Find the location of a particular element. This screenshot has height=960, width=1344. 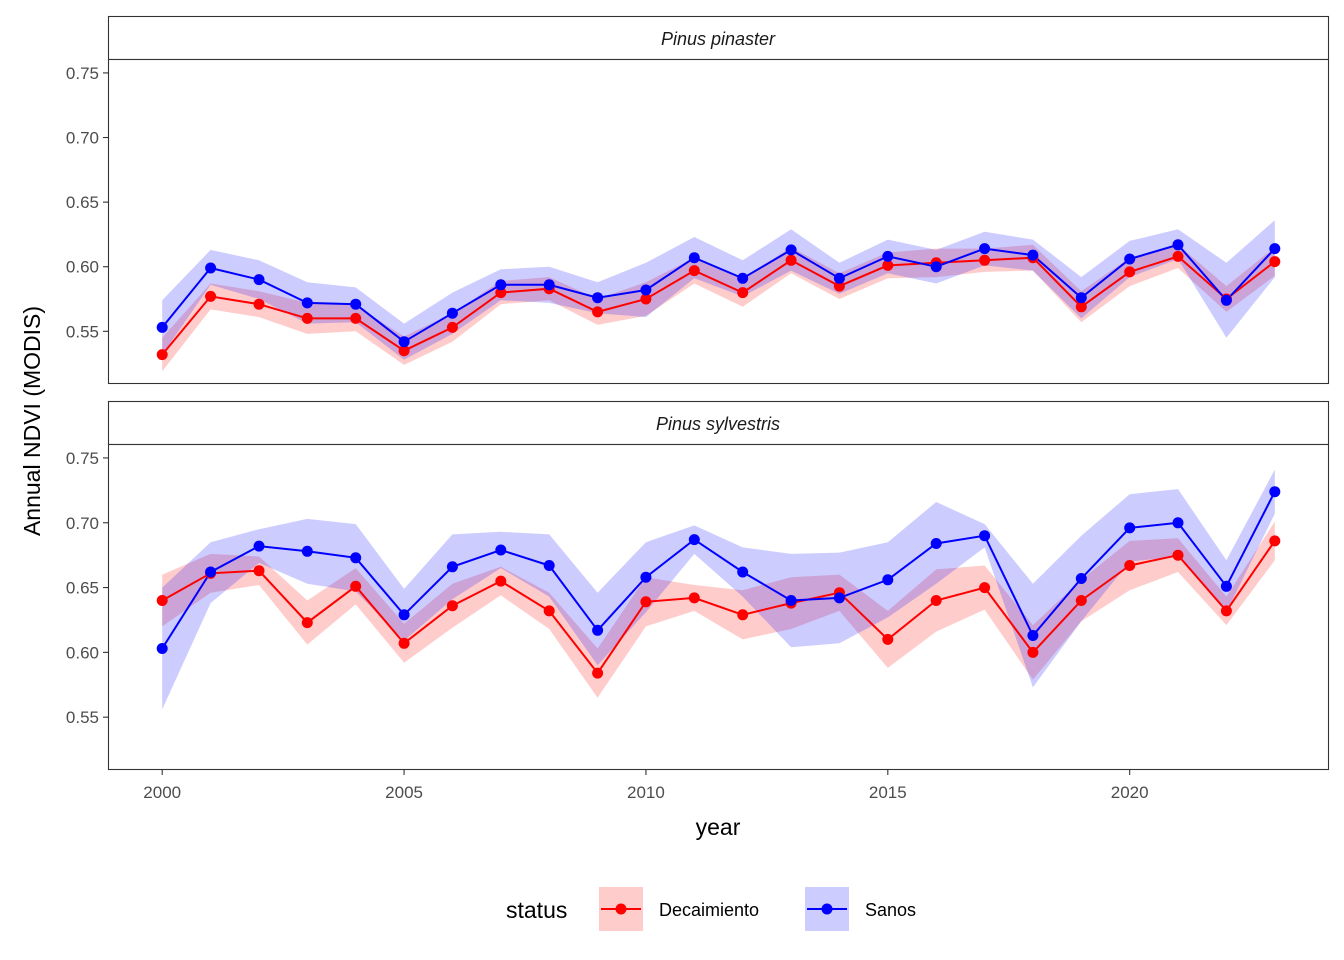

legend-label: Sanos is located at coordinates (890, 910).